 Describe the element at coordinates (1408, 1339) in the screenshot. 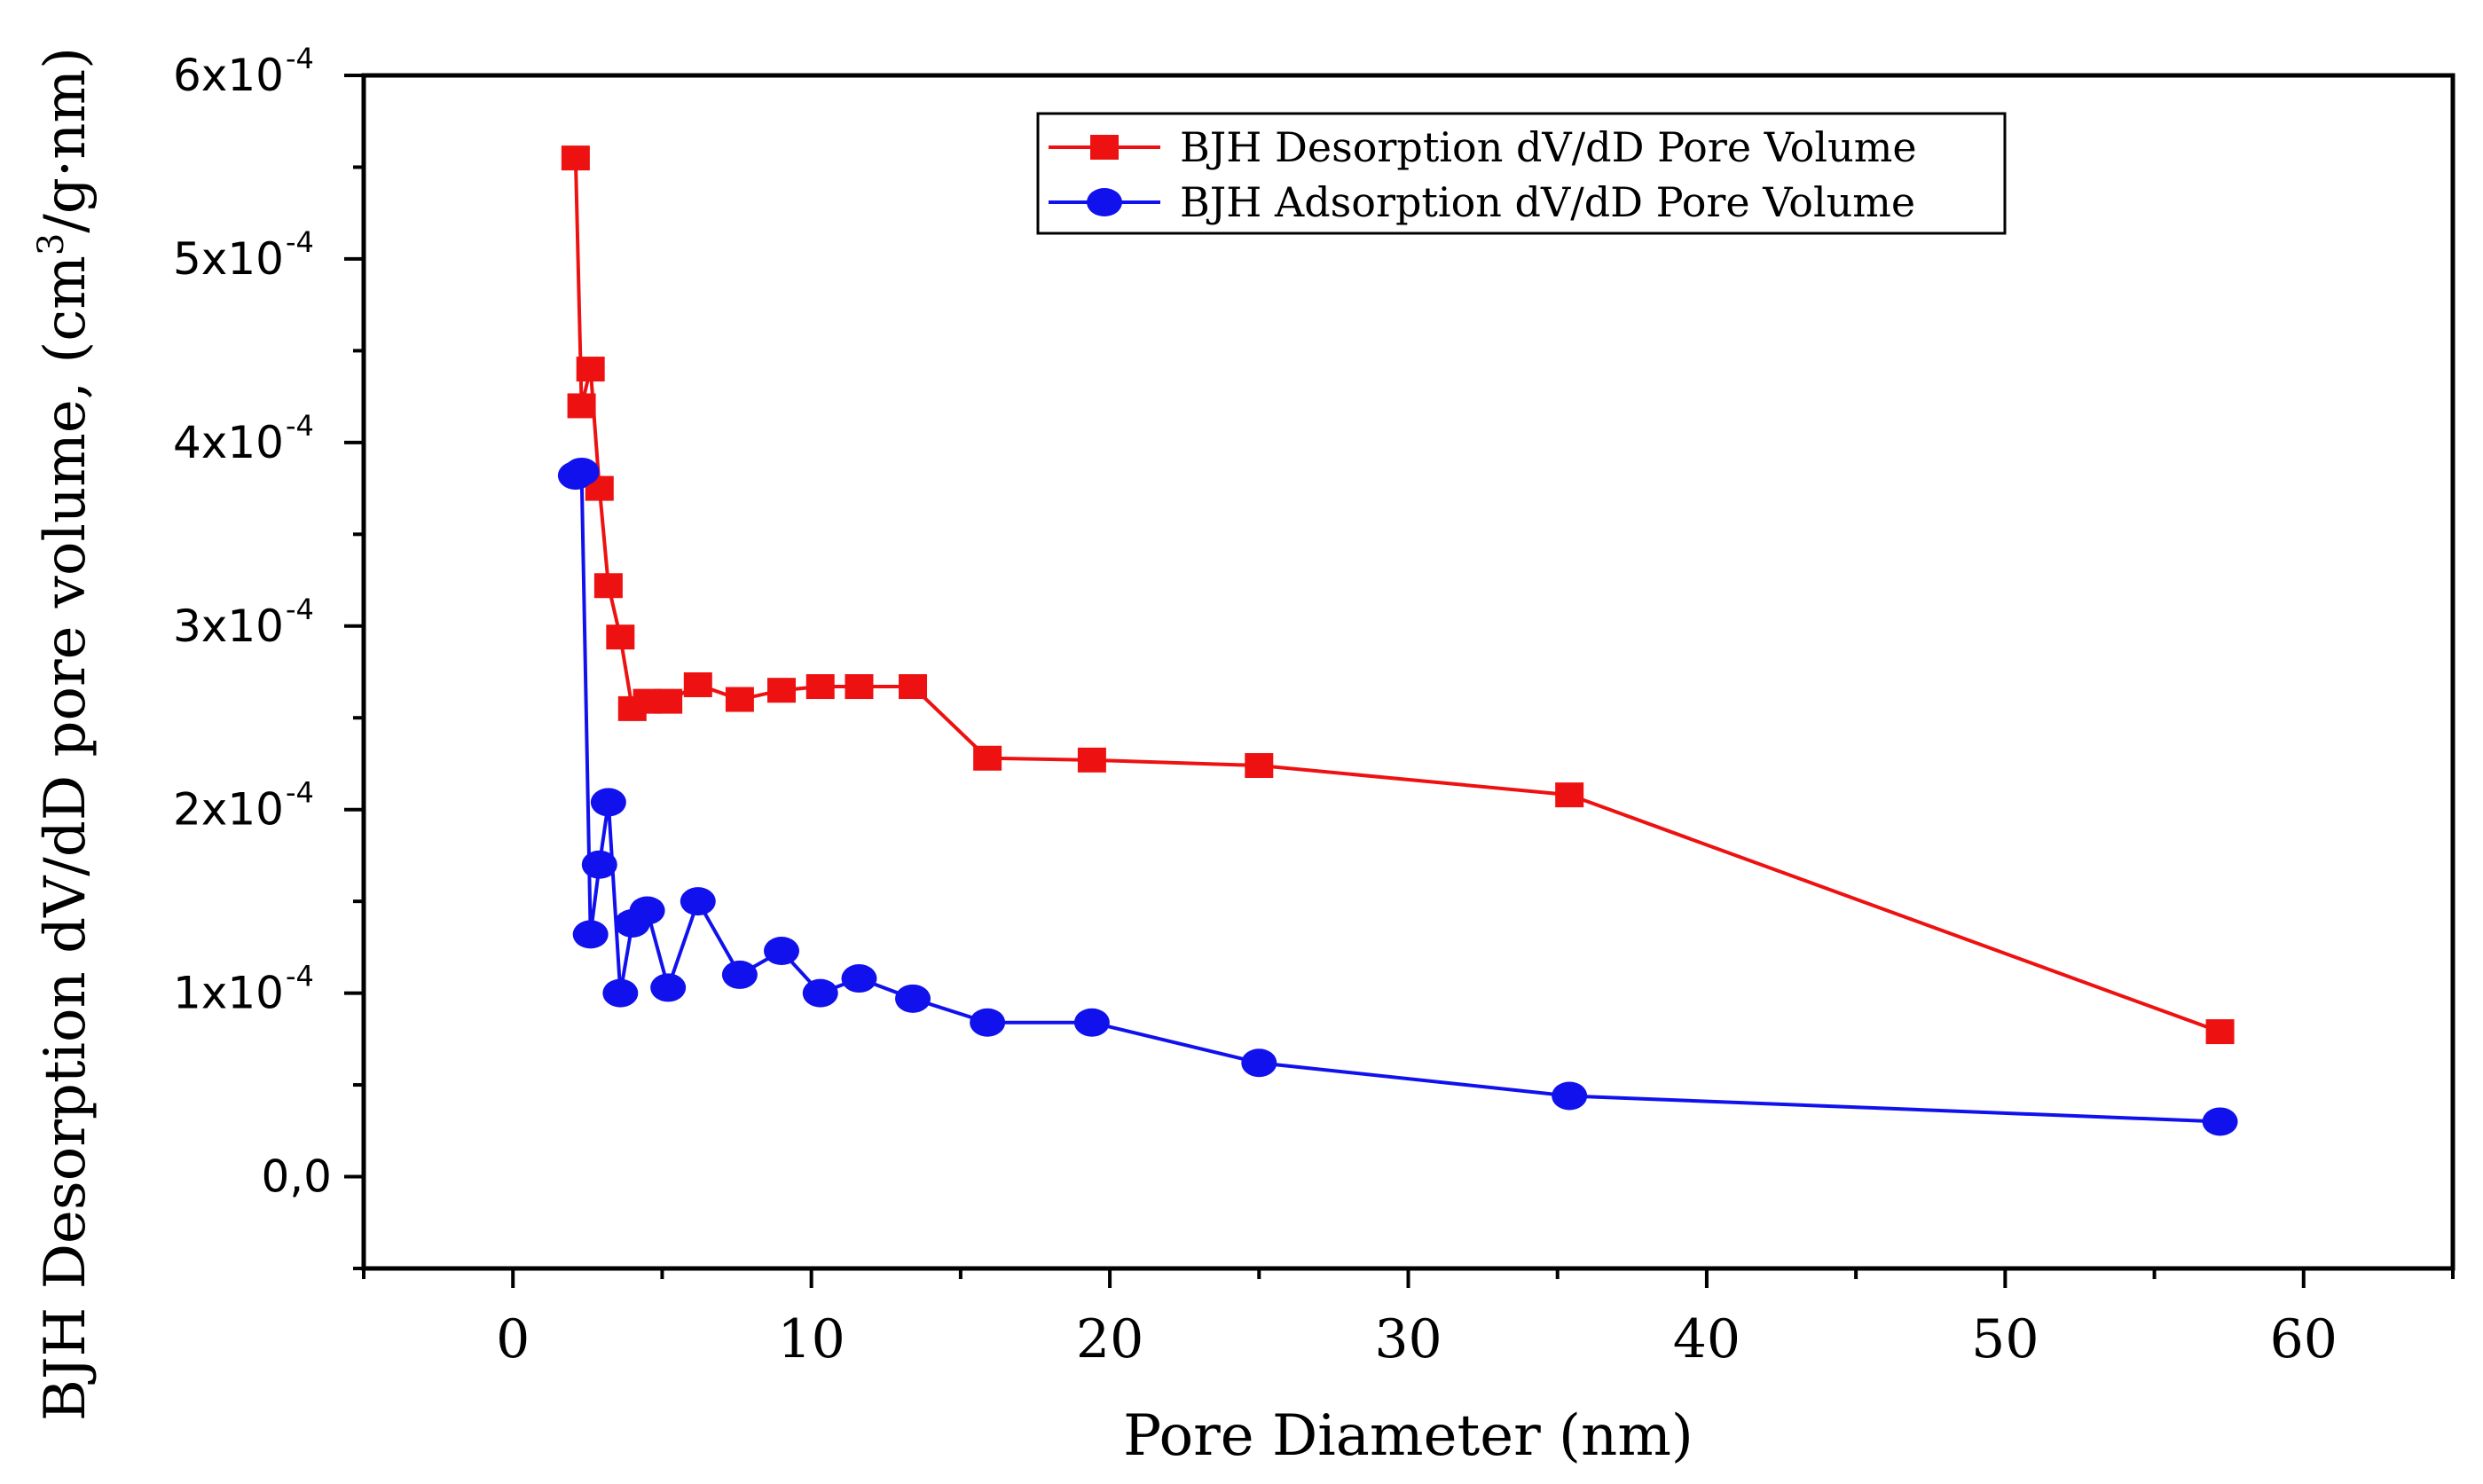

I see `x-tick-label: 30` at that location.